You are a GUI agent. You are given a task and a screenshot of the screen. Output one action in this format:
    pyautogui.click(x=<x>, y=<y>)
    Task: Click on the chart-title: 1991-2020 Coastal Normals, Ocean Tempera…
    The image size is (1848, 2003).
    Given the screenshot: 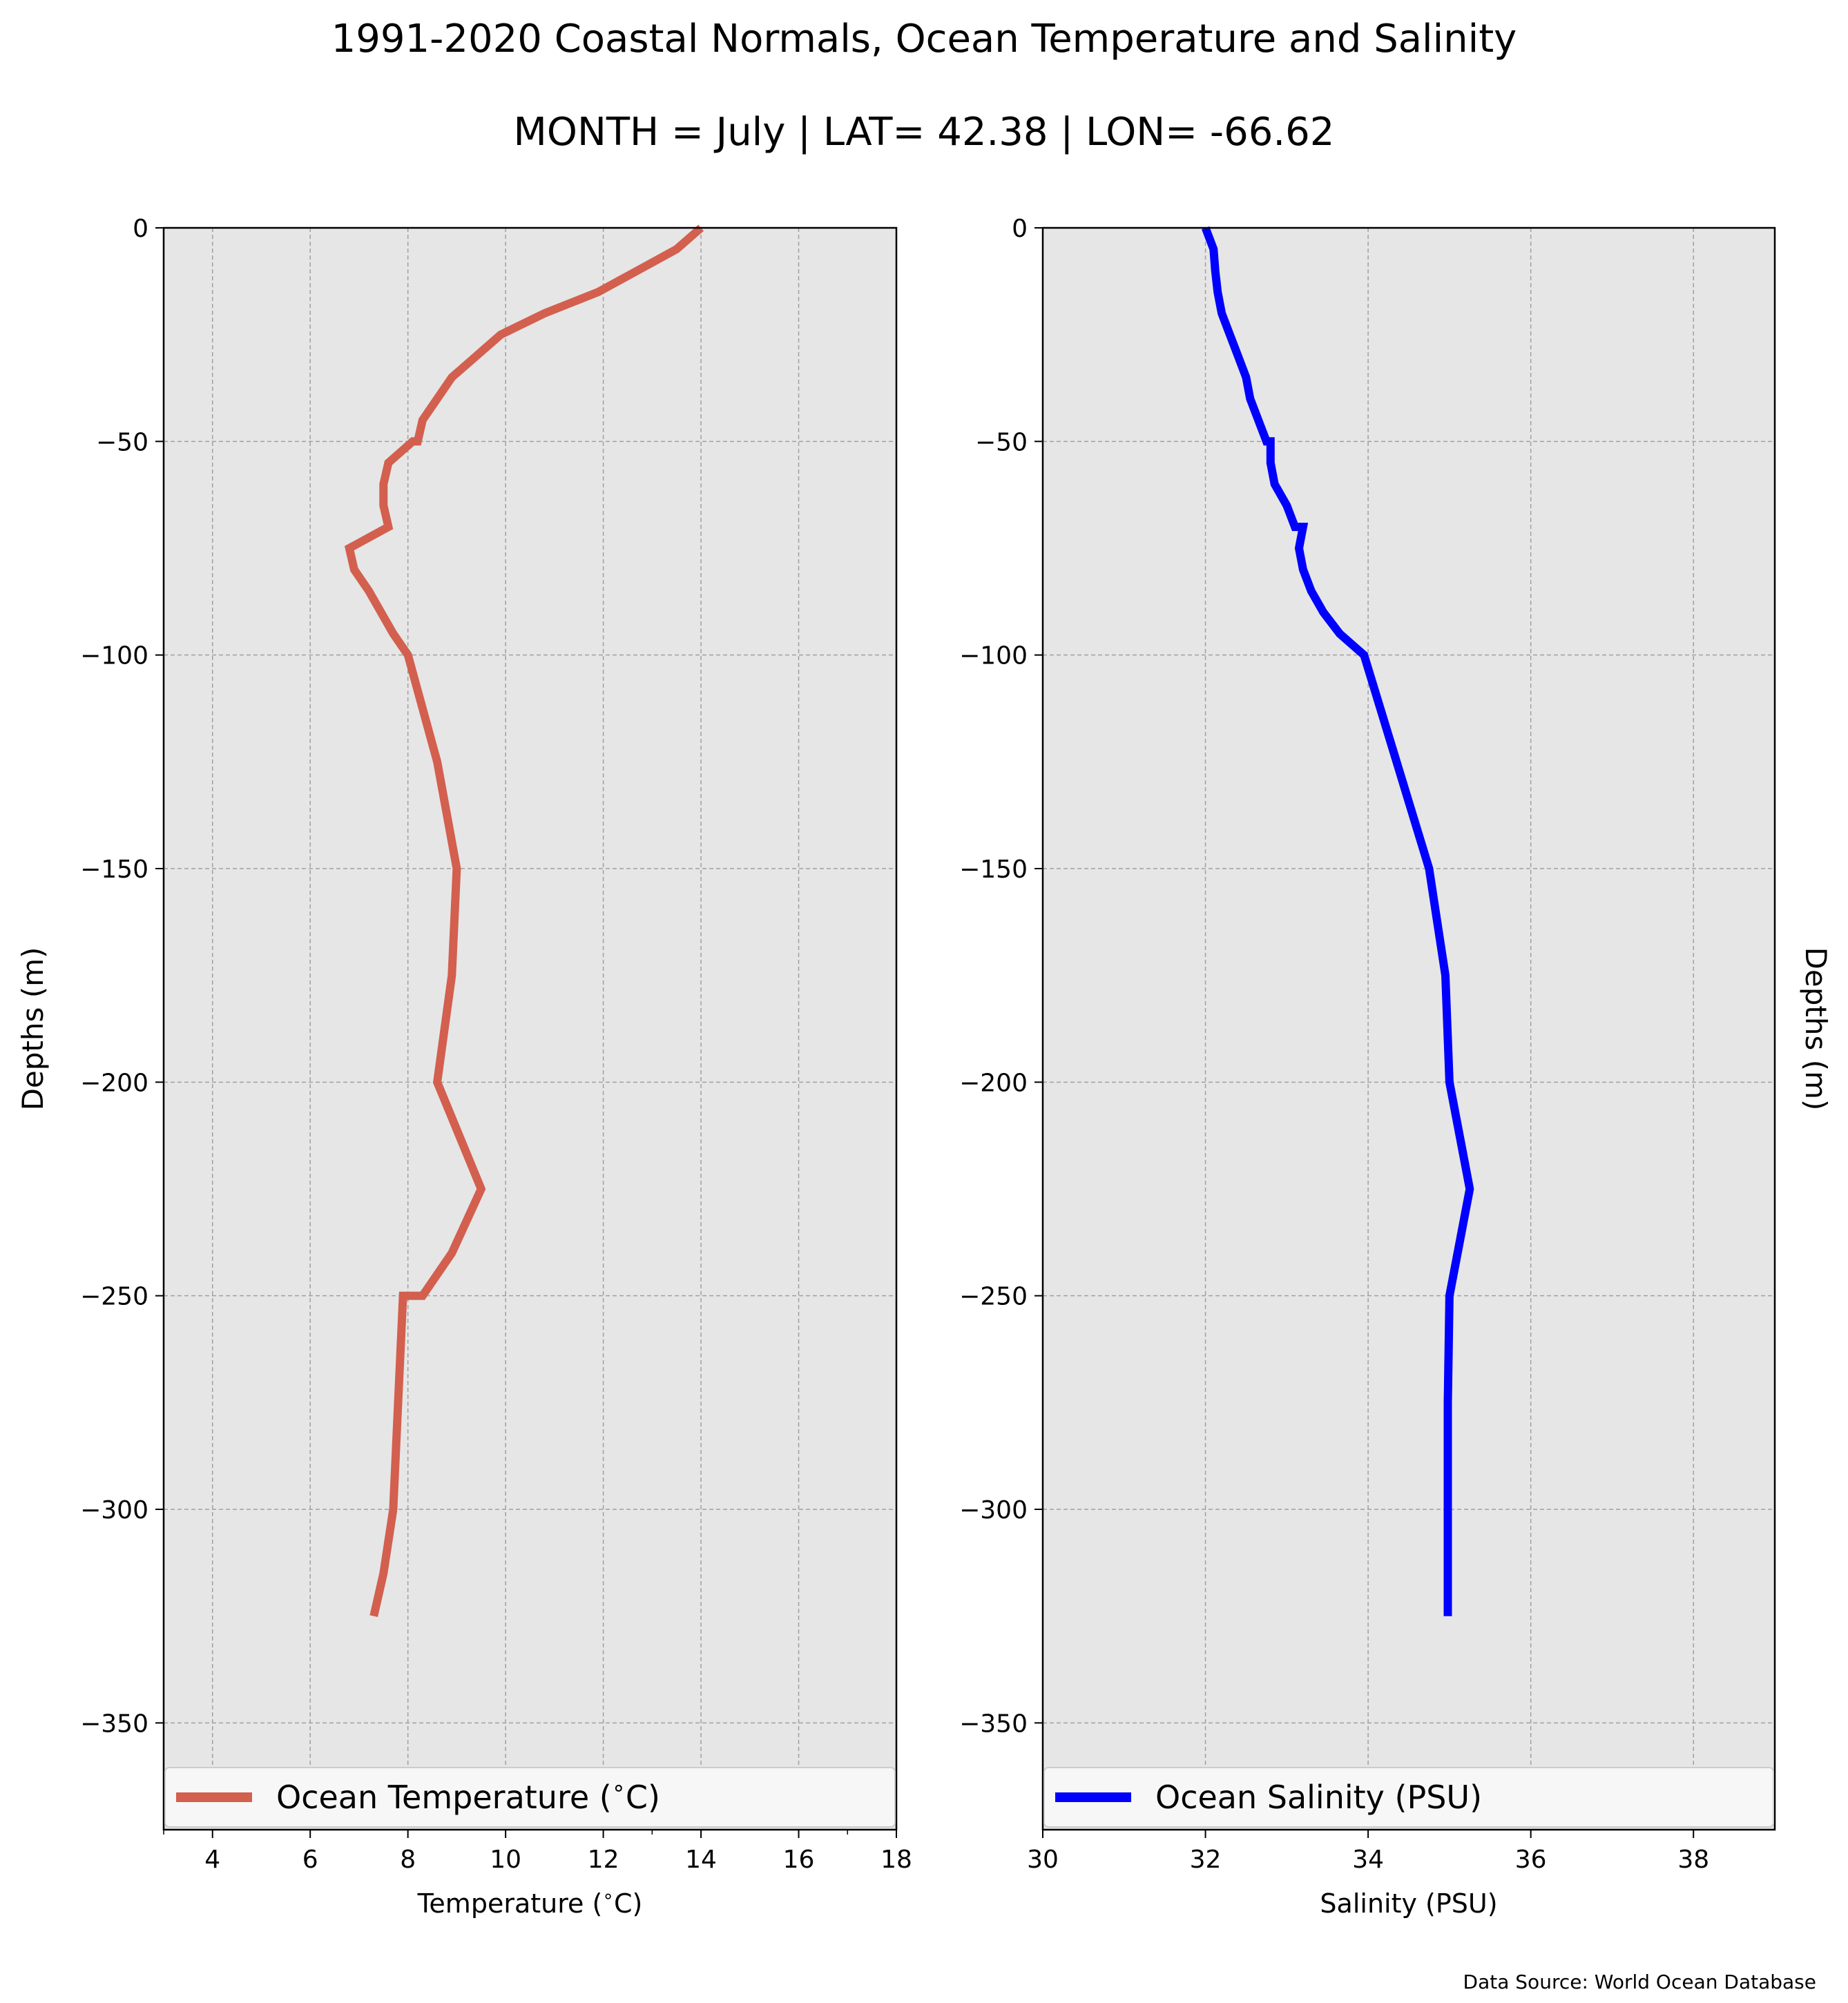 What is the action you would take?
    pyautogui.click(x=924, y=39)
    